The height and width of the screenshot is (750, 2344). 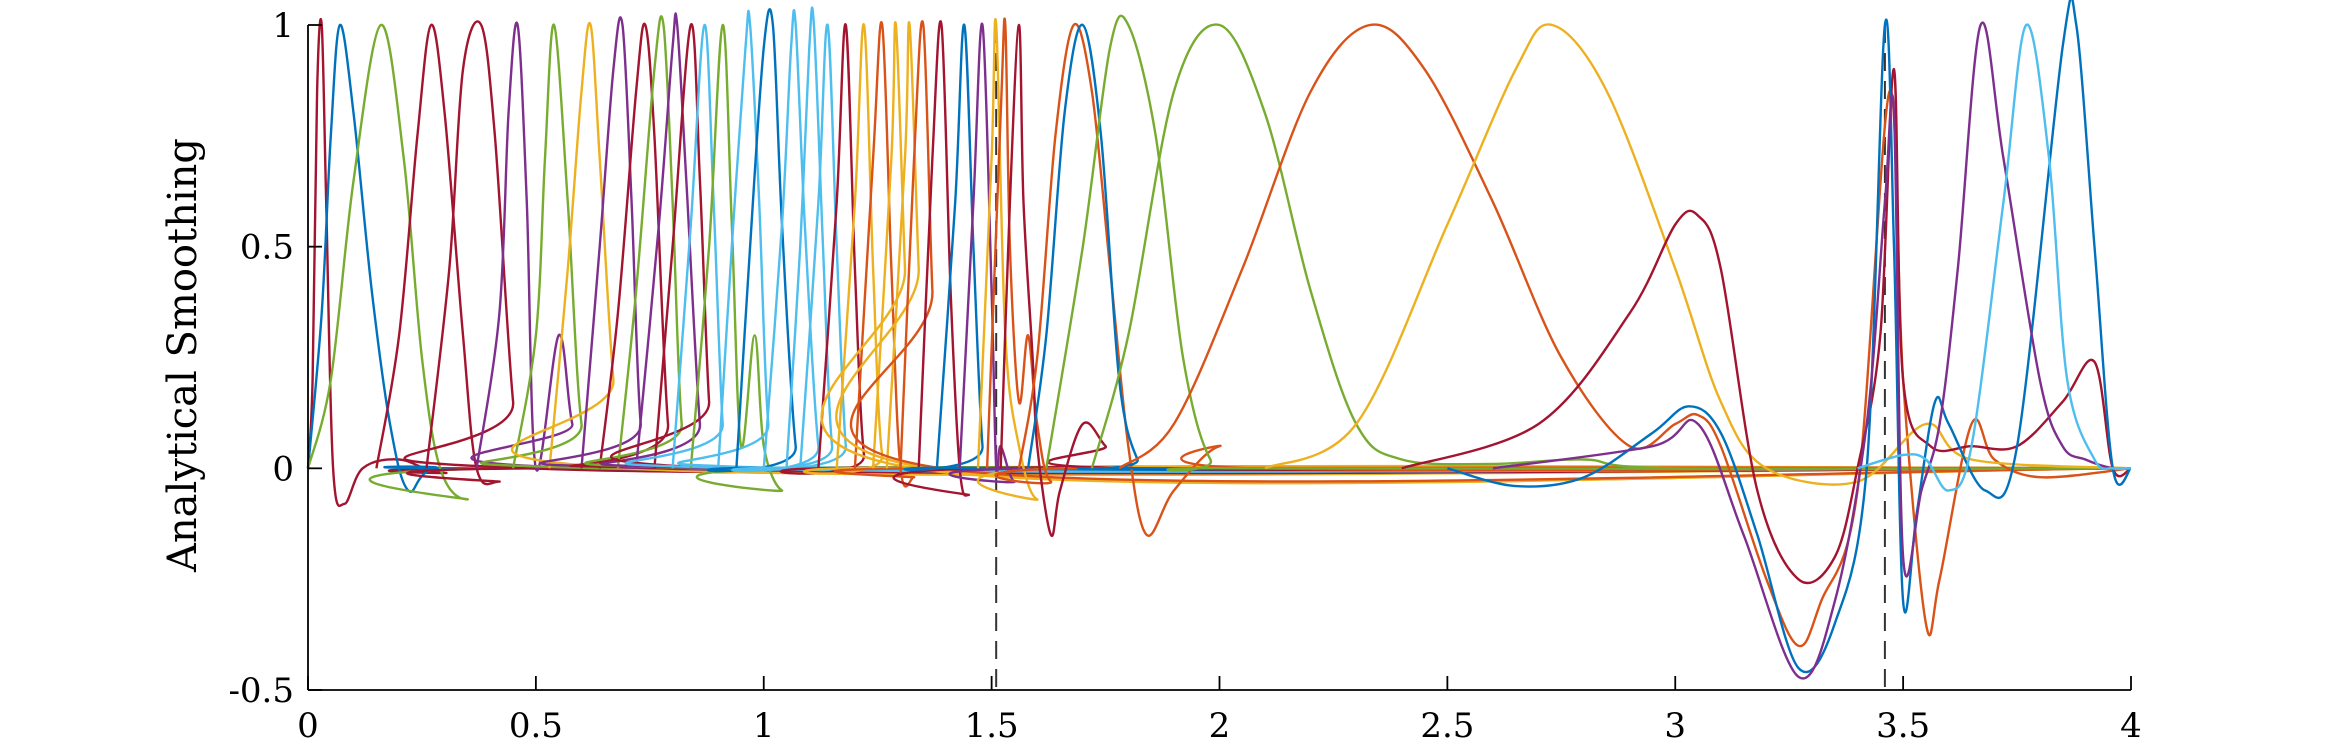 I want to click on x-tick-label: 1.5, so click(x=992, y=726).